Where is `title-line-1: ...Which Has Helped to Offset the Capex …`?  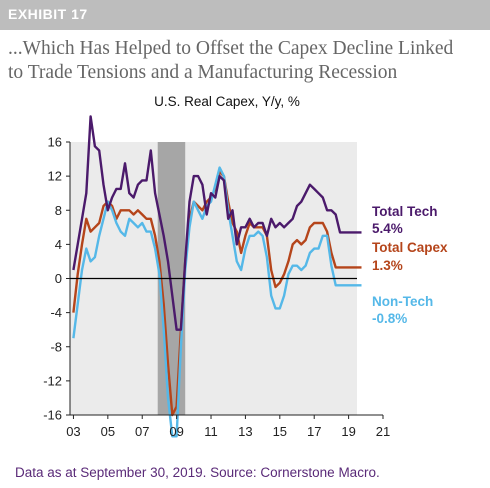
title-line-1: ...Which Has Helped to Offset the Capex … is located at coordinates (231, 48).